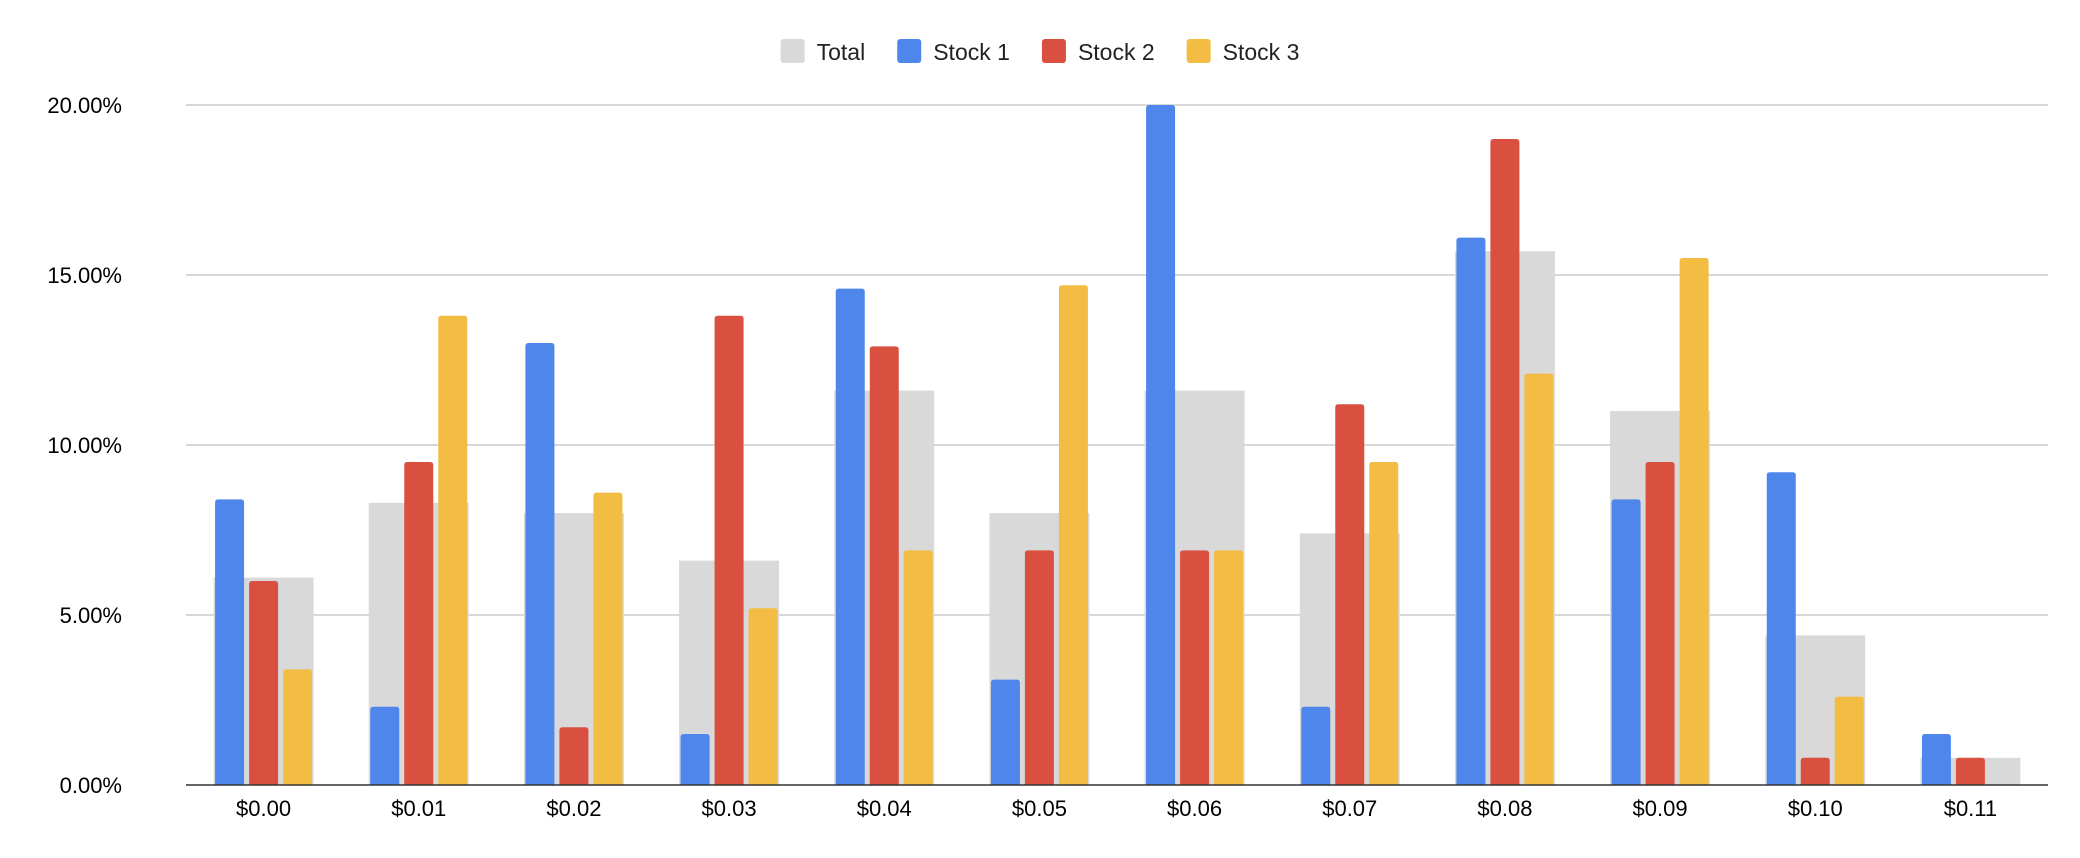 The height and width of the screenshot is (858, 2080). What do you see at coordinates (84, 105) in the screenshot?
I see `y-tick-label: 20.00%` at bounding box center [84, 105].